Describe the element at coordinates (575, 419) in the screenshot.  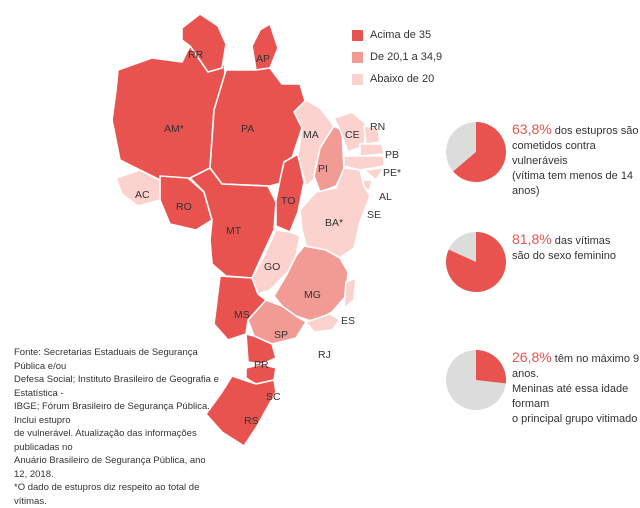
I see `stat-line3-age: o principal grupo vitimado` at that location.